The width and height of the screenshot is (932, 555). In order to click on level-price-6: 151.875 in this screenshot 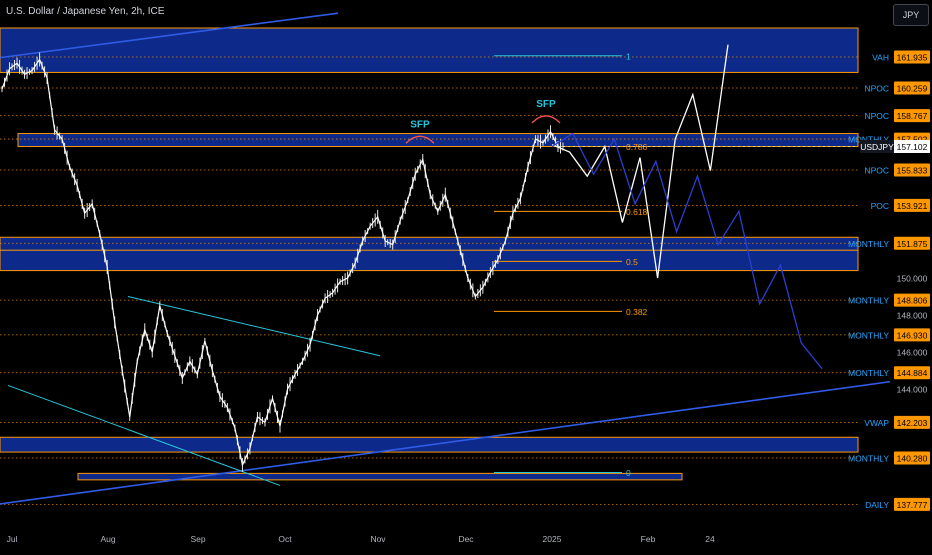, I will do `click(912, 244)`.